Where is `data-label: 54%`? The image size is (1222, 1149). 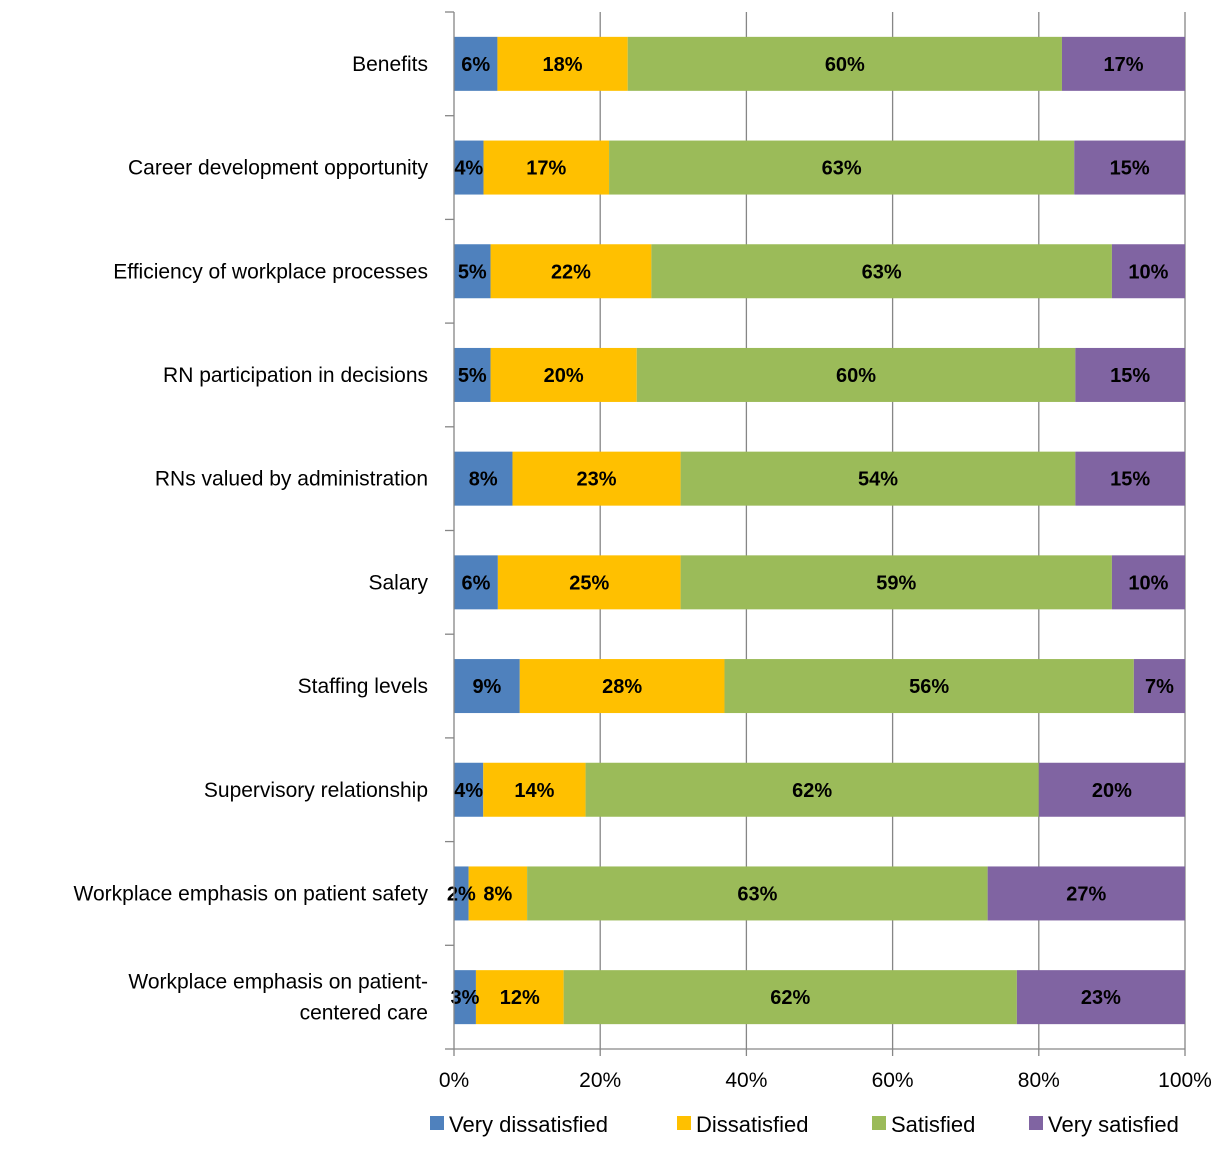 data-label: 54% is located at coordinates (878, 480).